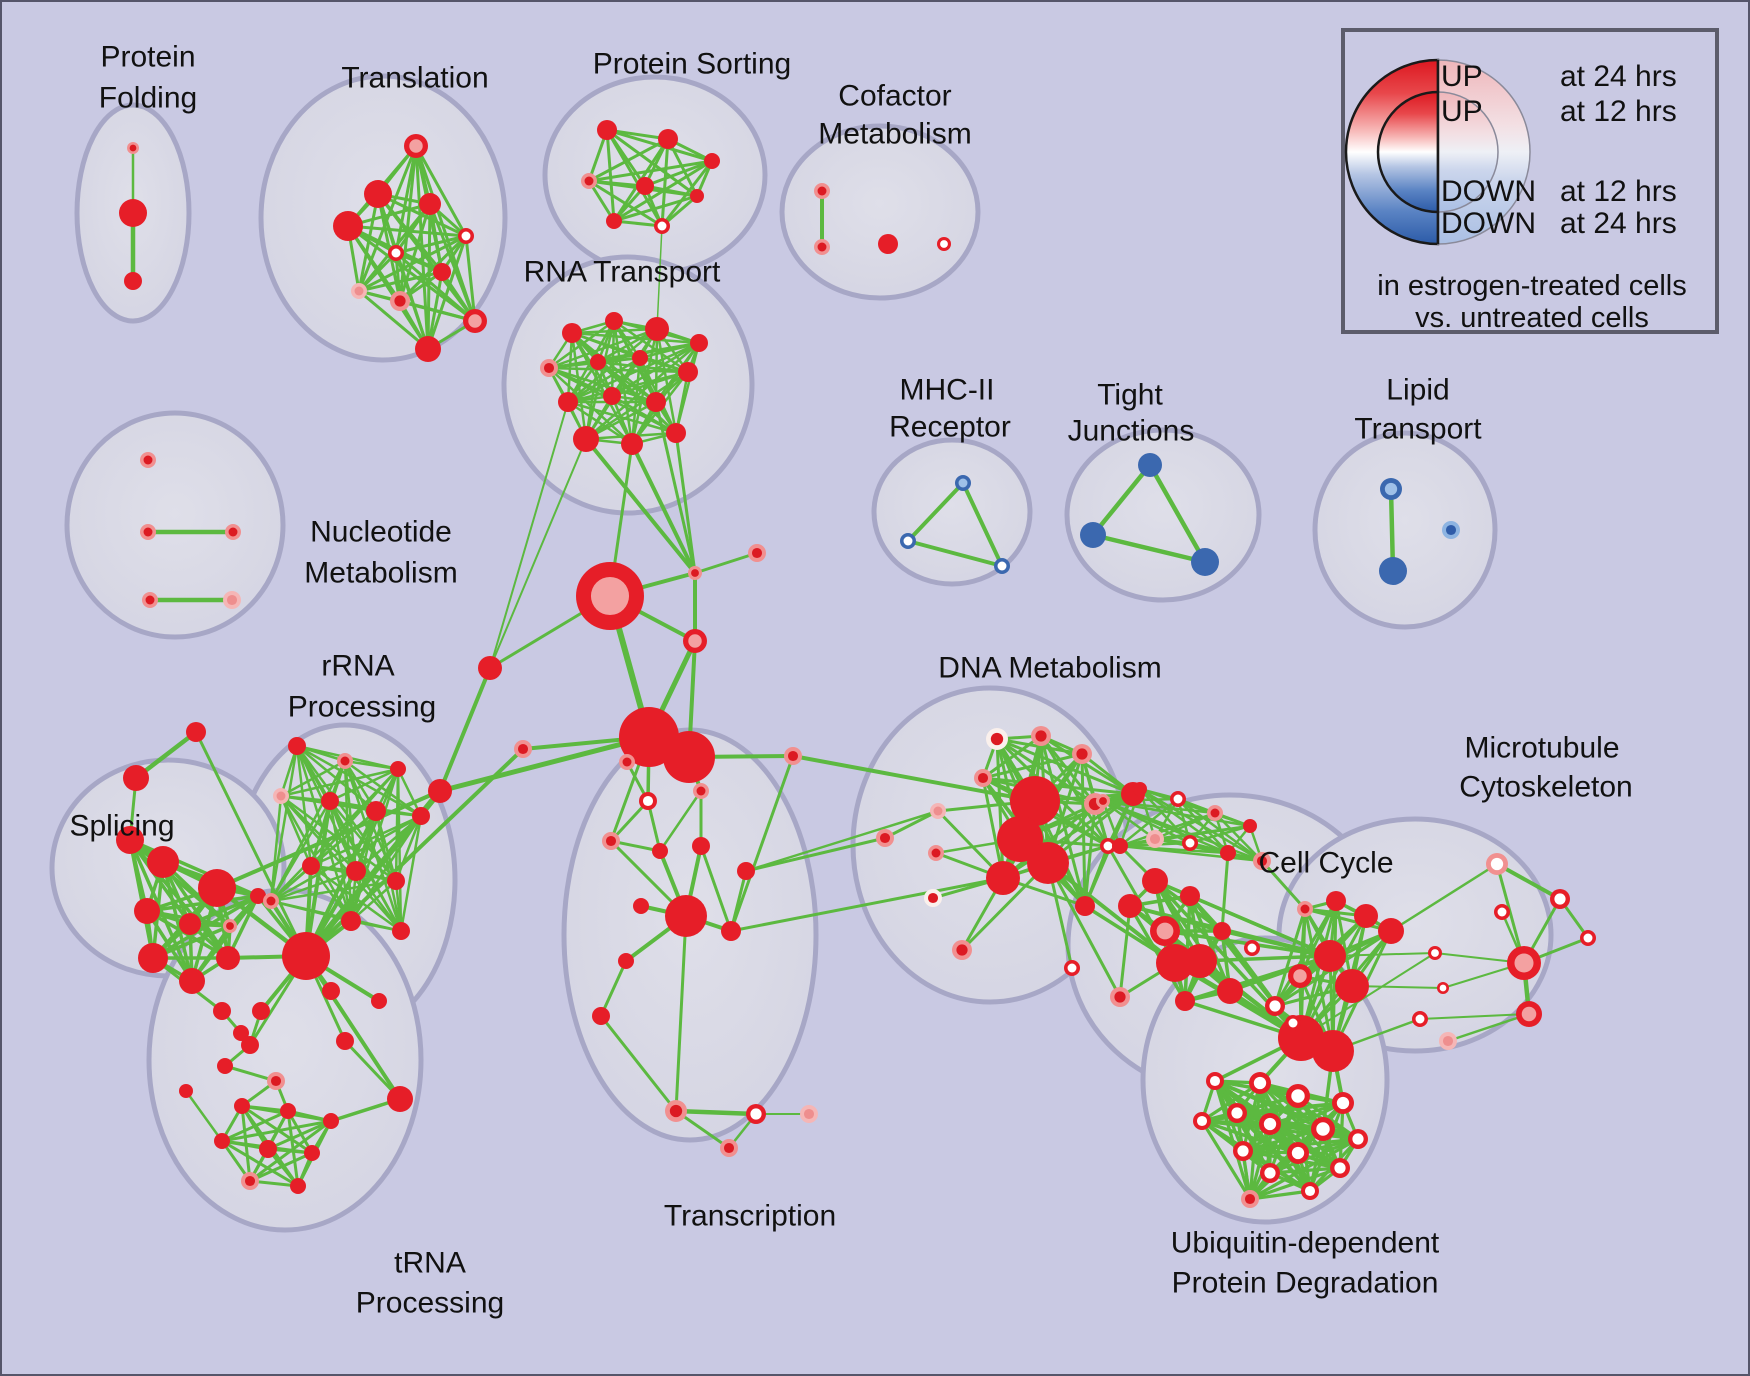 This screenshot has width=1750, height=1376. What do you see at coordinates (632, 444) in the screenshot?
I see `node-r12` at bounding box center [632, 444].